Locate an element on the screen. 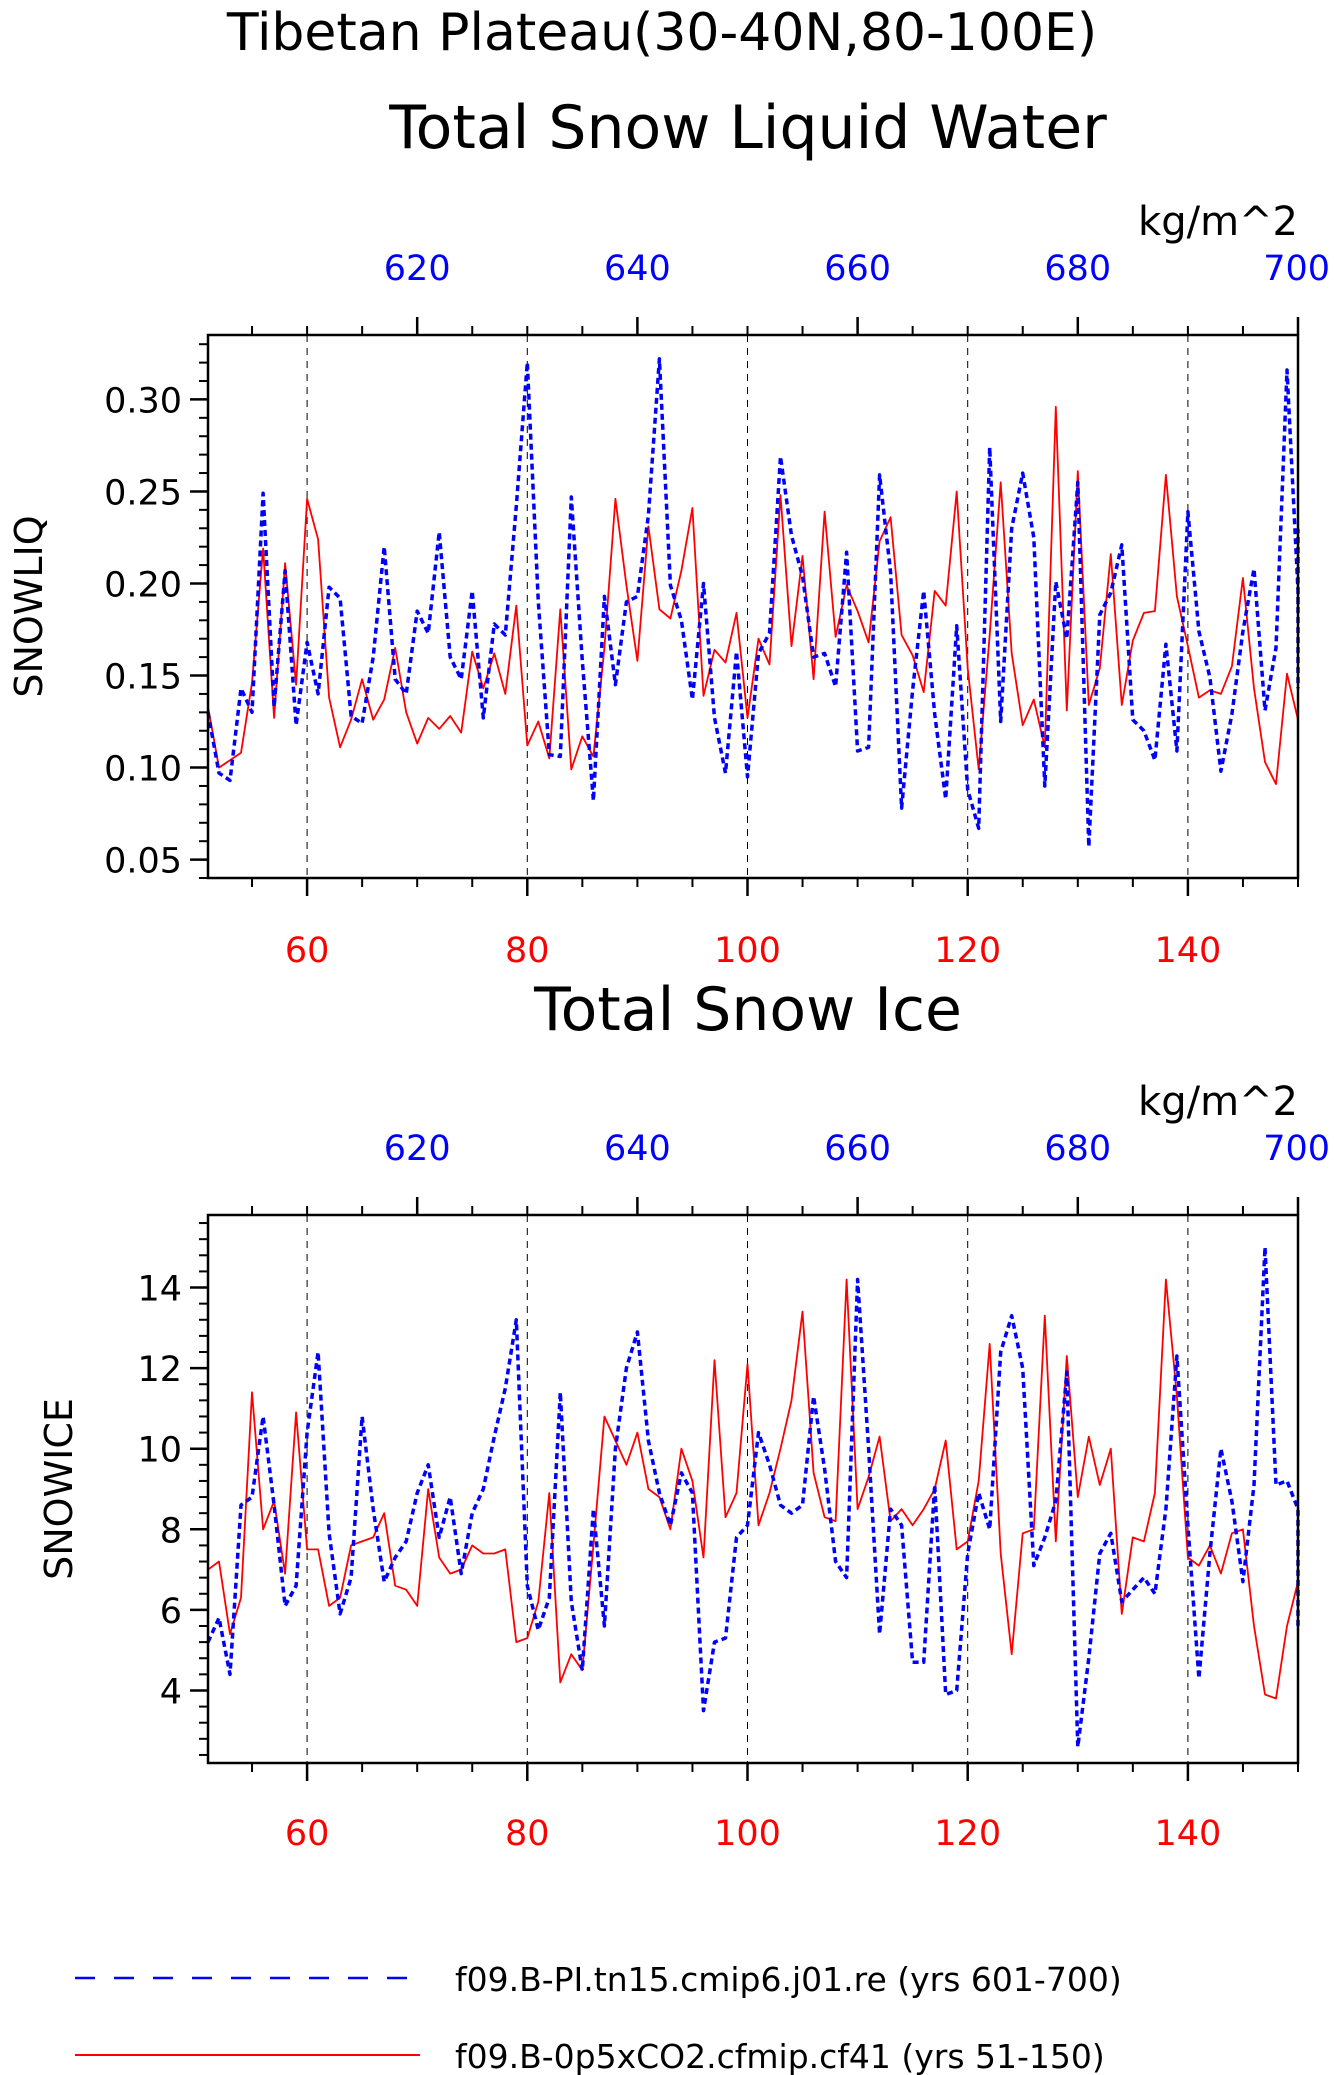 Image resolution: width=1334 pixels, height=2075 pixels. legend-label-blue: f09.B-PI.tn15.cmip6.j01.re (yrs 601-700) is located at coordinates (788, 1979).